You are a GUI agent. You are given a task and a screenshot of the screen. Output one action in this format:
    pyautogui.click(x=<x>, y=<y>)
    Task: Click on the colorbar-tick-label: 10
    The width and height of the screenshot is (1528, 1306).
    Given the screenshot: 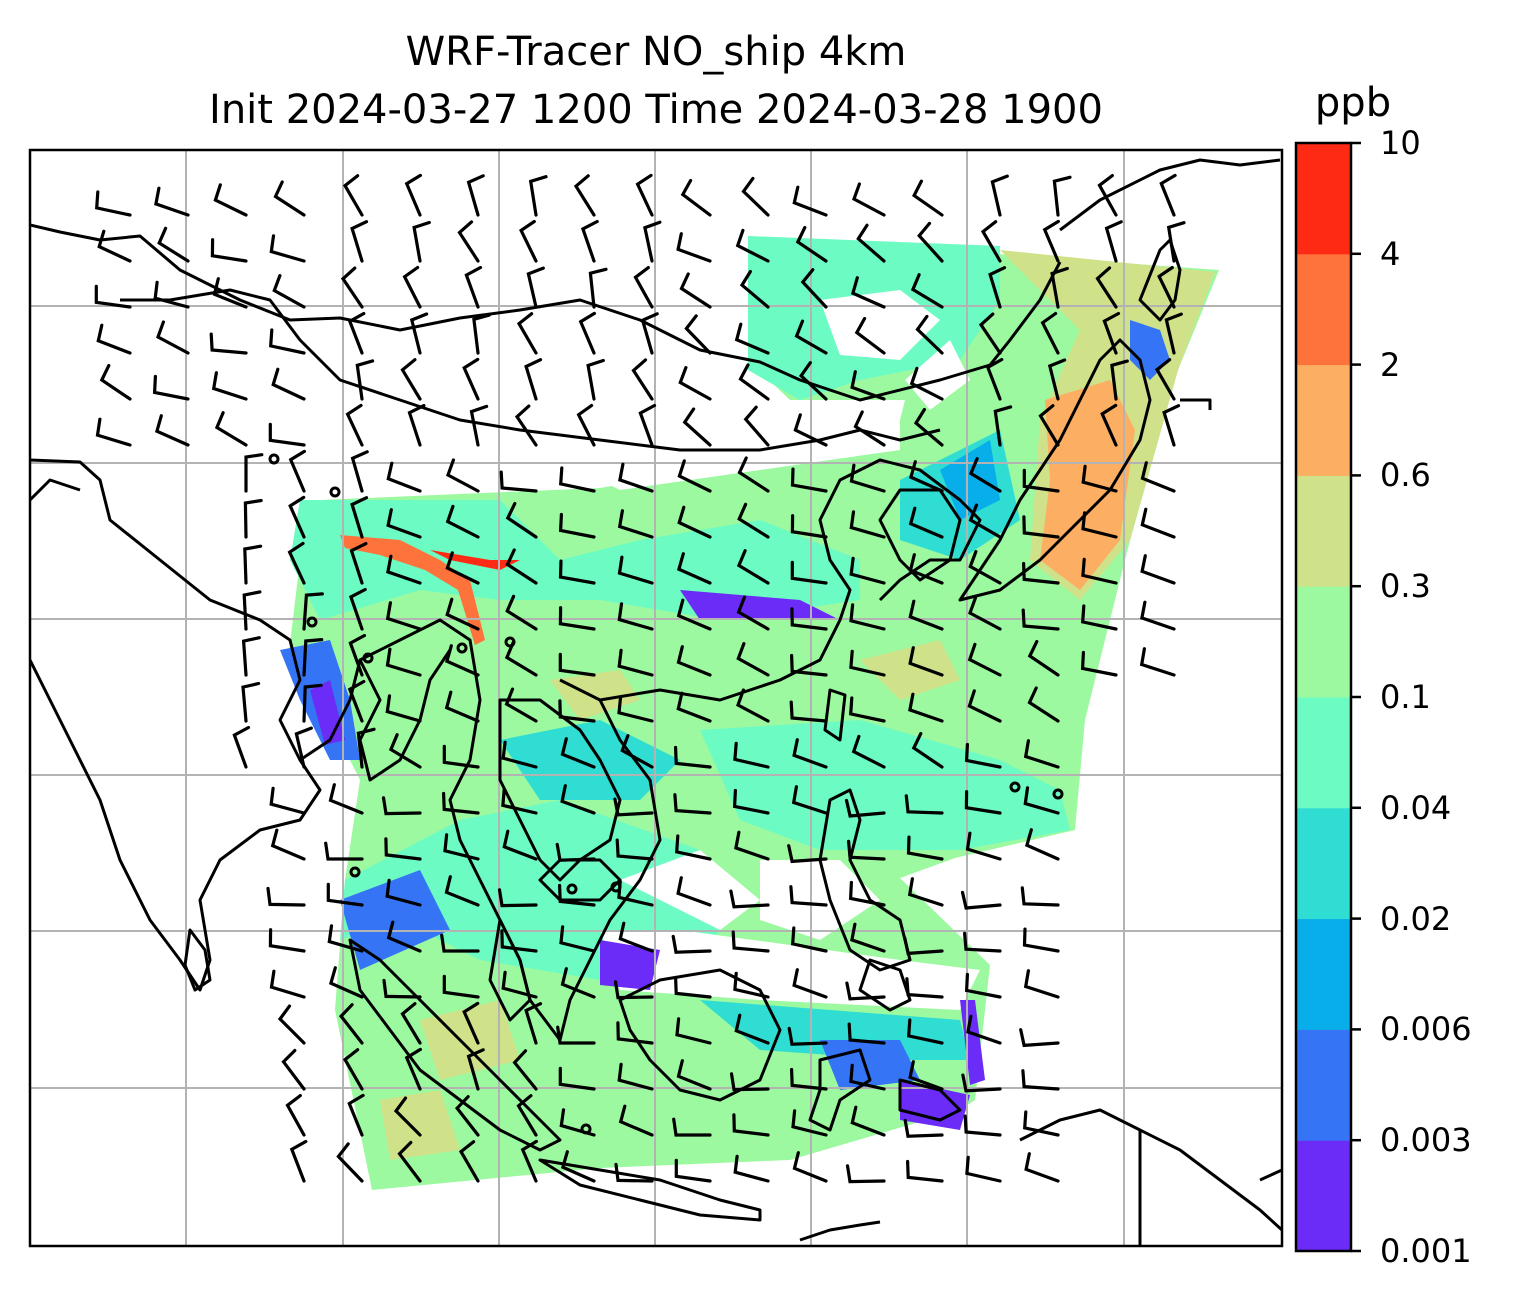 What is the action you would take?
    pyautogui.click(x=1400, y=143)
    